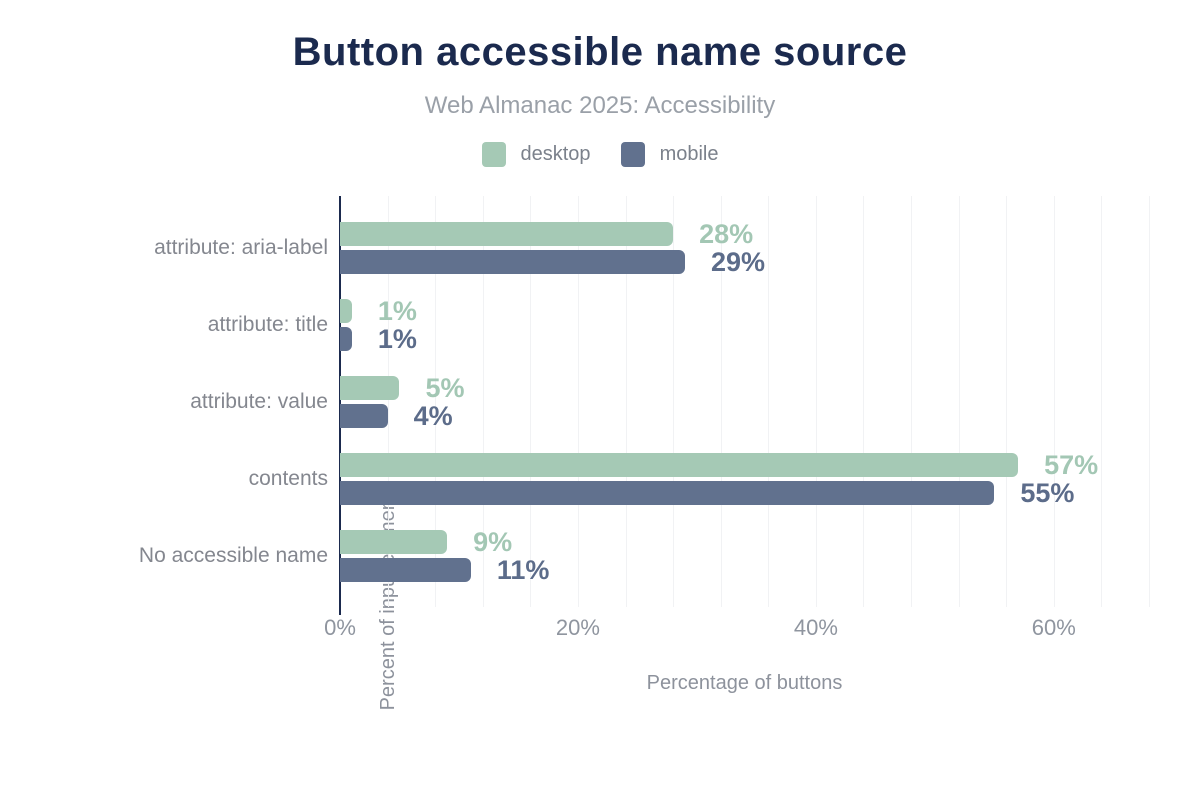 The height and width of the screenshot is (802, 1200). I want to click on legend: desktop mobile, so click(600, 154).